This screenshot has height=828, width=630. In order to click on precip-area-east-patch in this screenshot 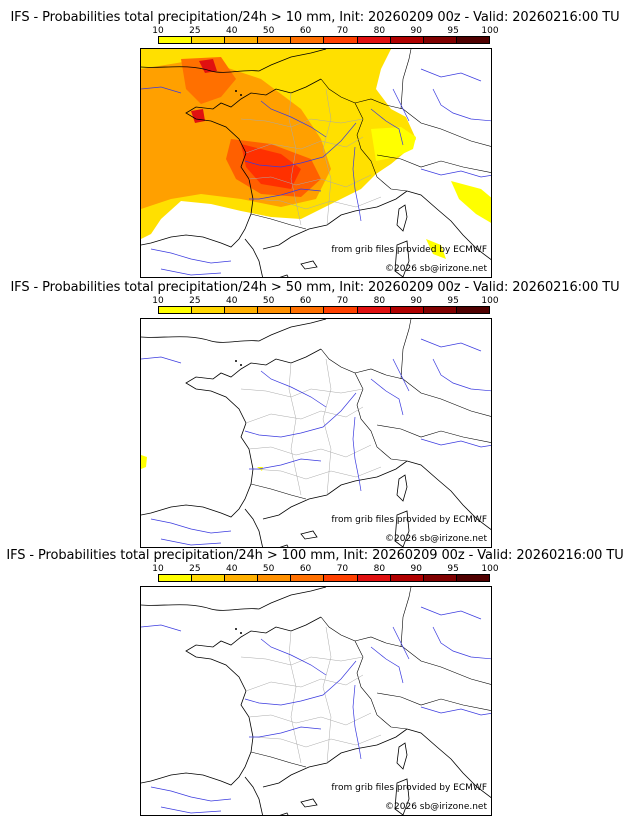, I will do `click(471, 202)`.